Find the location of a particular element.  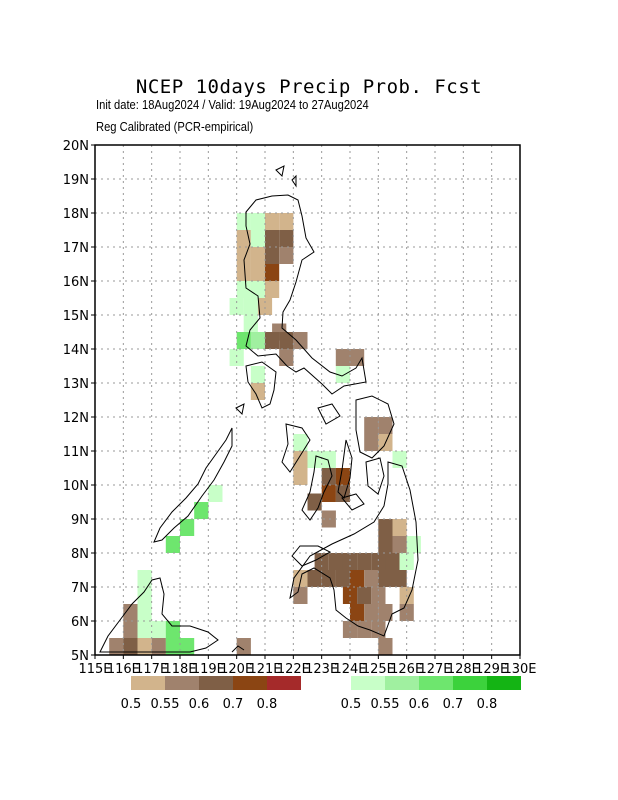

lat-label: 14N is located at coordinates (76, 350).